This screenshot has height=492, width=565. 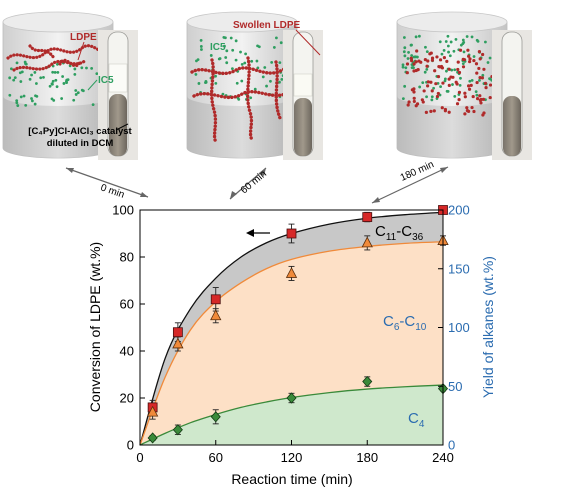 What do you see at coordinates (459, 327) in the screenshot?
I see `y2-tick-label: 100` at bounding box center [459, 327].